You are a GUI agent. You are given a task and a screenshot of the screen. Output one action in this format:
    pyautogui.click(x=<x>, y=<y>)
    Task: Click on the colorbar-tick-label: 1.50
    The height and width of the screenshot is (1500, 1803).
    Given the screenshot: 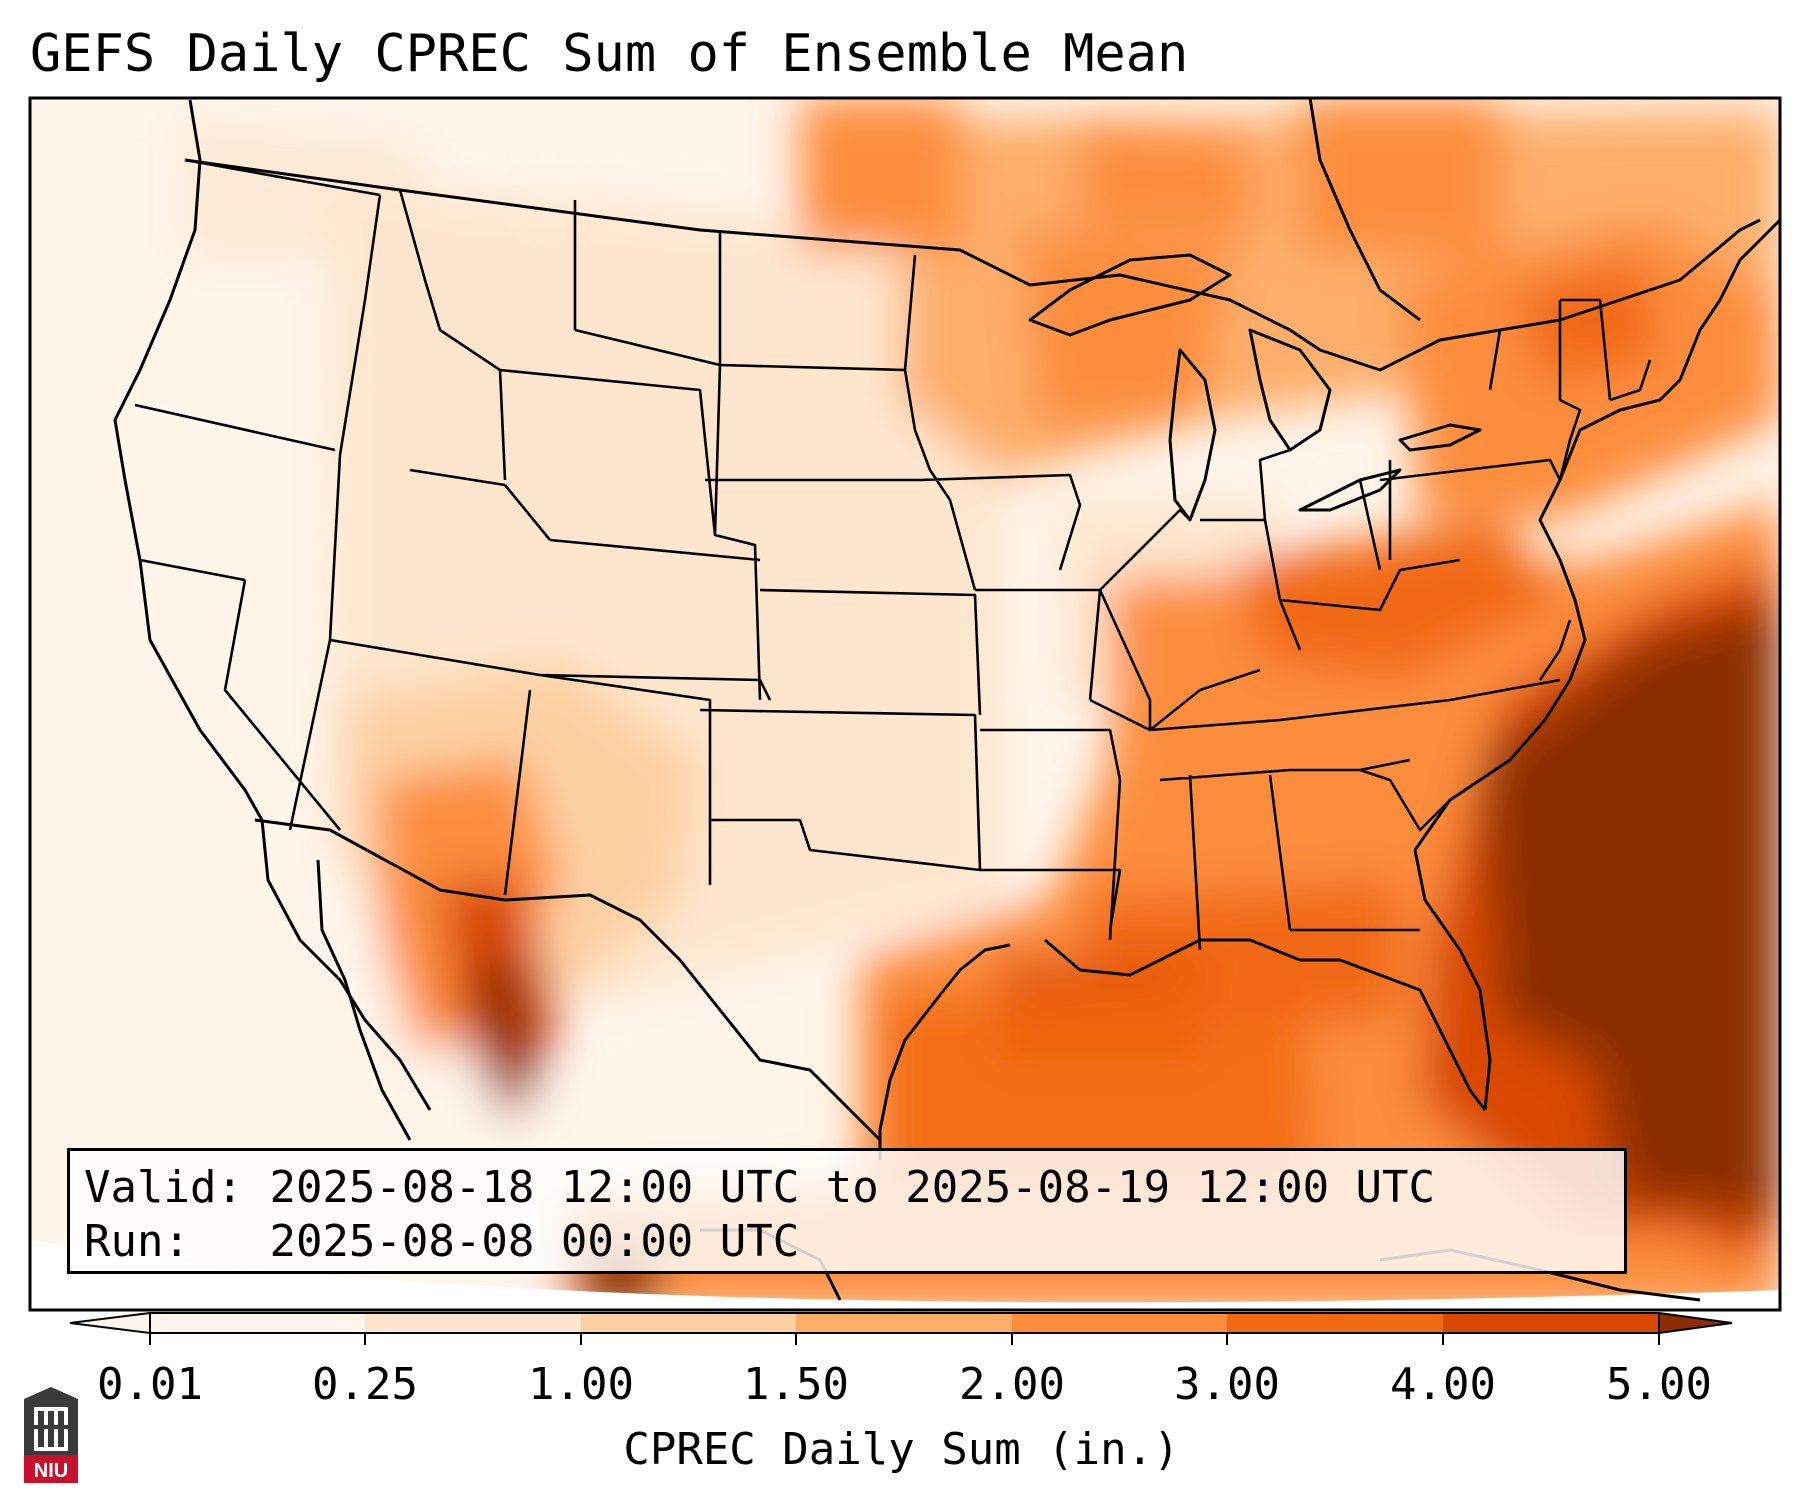 What is the action you would take?
    pyautogui.click(x=796, y=1384)
    